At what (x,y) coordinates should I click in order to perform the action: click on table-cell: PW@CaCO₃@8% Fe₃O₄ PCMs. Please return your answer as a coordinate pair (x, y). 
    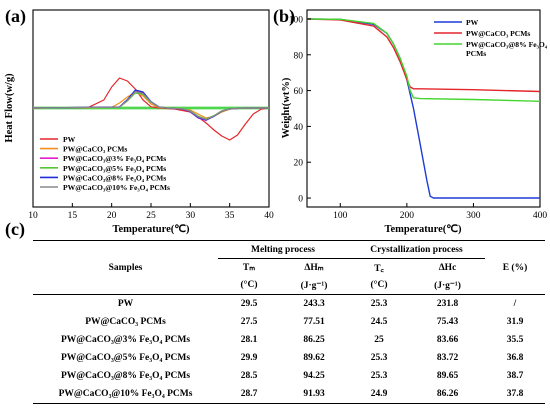
    Looking at the image, I should click on (125, 376).